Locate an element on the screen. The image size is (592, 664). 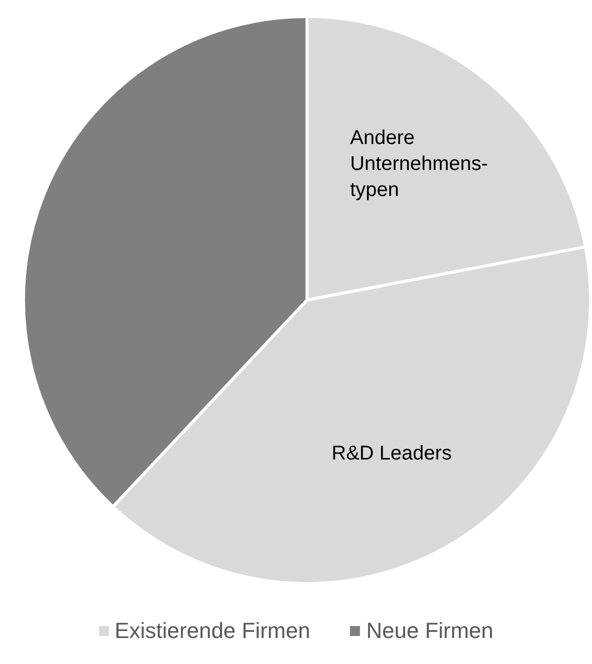
slice-label: Andere Unternehmens-typen is located at coordinates (419, 164).